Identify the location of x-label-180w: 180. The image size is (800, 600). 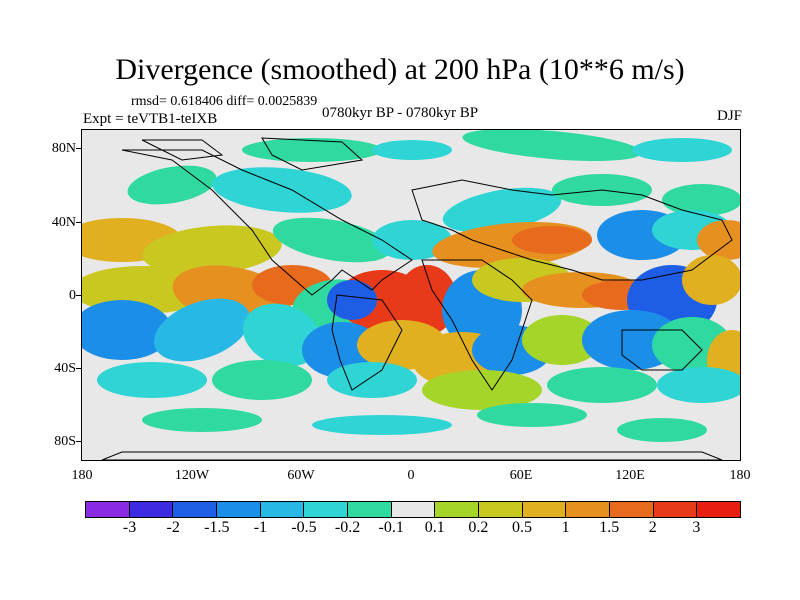
(82, 475).